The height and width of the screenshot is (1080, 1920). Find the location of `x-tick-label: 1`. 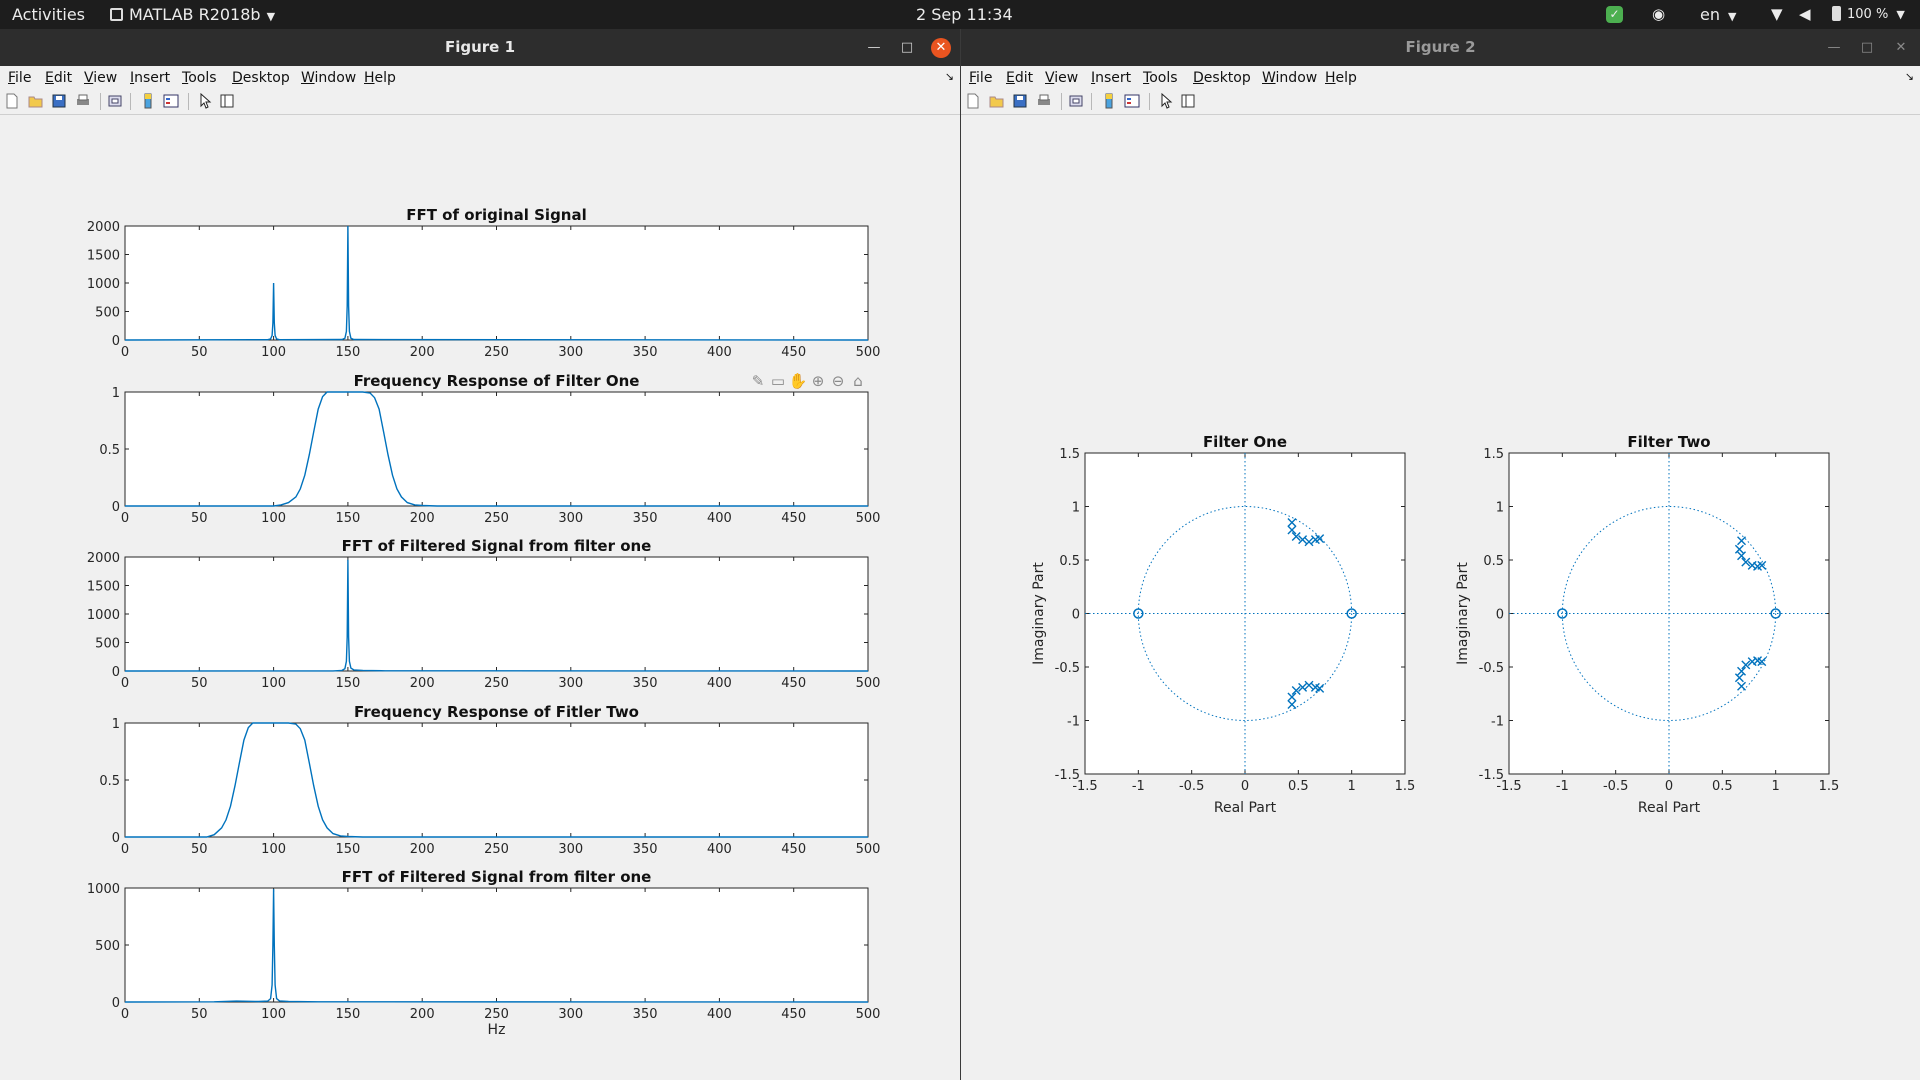

x-tick-label: 1 is located at coordinates (1352, 786).